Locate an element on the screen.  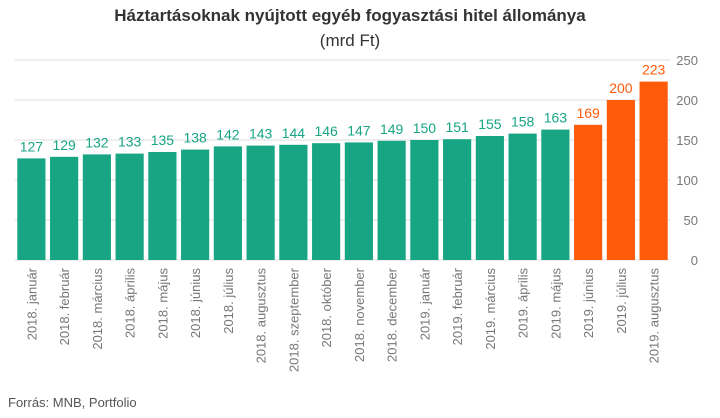
y-tick-label: 50 is located at coordinates (691, 220).